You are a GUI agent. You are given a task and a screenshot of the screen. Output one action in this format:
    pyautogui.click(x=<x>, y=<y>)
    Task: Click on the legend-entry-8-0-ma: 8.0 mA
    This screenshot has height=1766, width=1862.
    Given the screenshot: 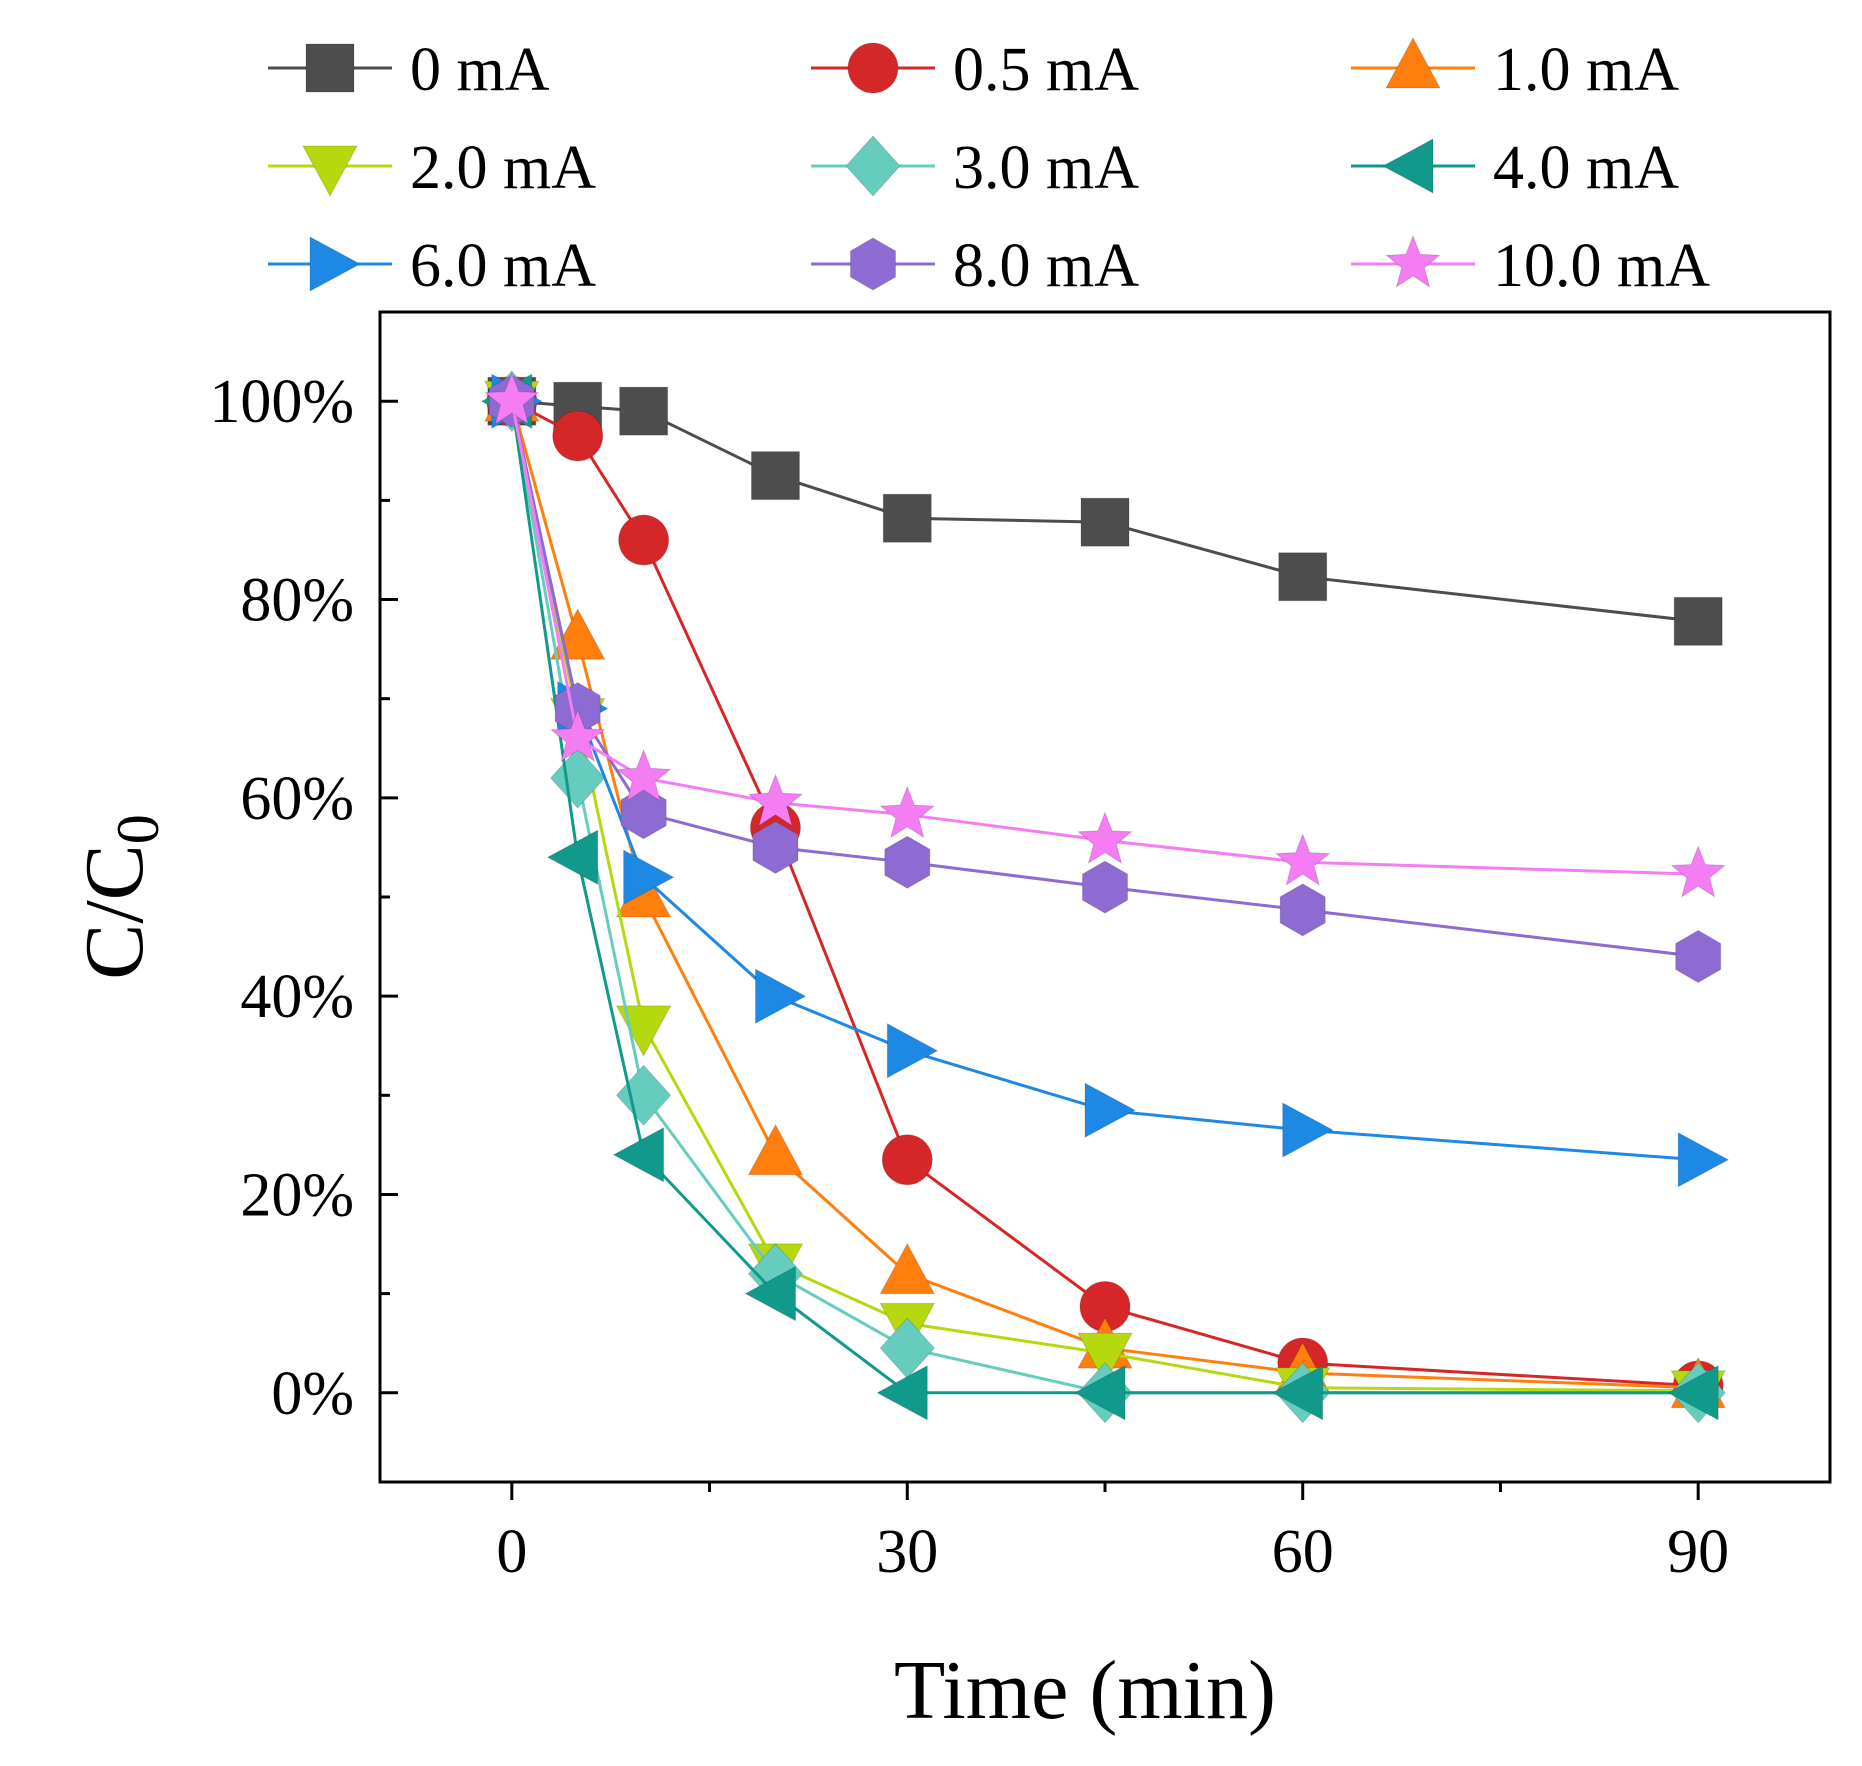 What is the action you would take?
    pyautogui.click(x=975, y=266)
    